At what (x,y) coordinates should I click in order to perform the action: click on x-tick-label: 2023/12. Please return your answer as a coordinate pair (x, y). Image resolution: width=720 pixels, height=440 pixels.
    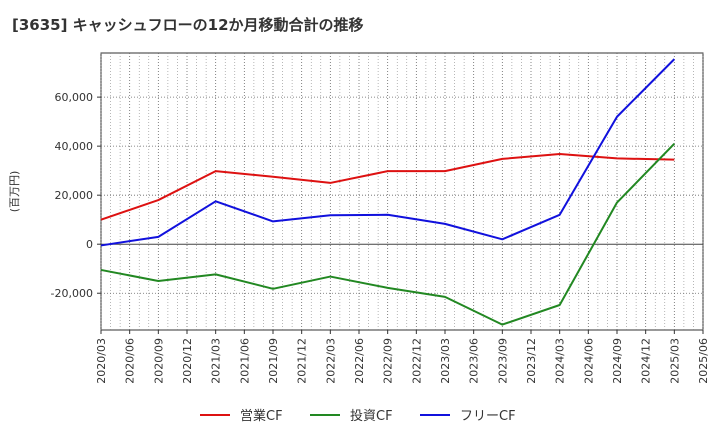
    Looking at the image, I should click on (531, 361).